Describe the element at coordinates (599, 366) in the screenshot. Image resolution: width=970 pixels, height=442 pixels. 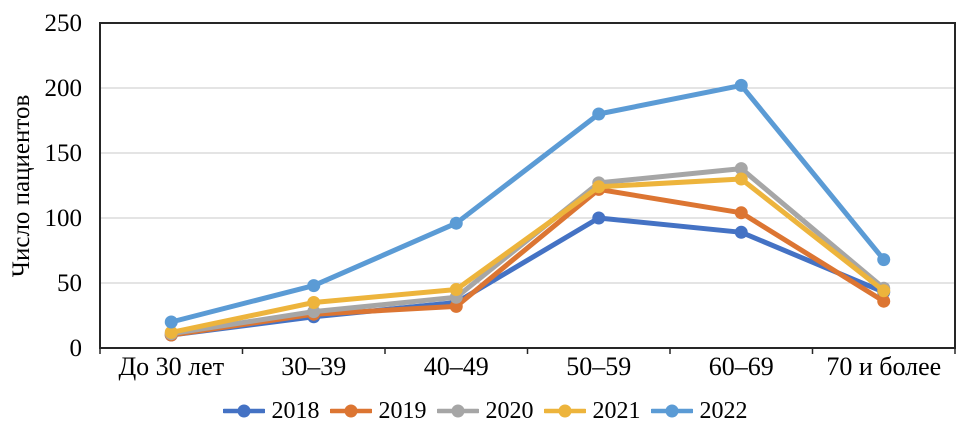
I see `x-axis-label-3: 50–59` at that location.